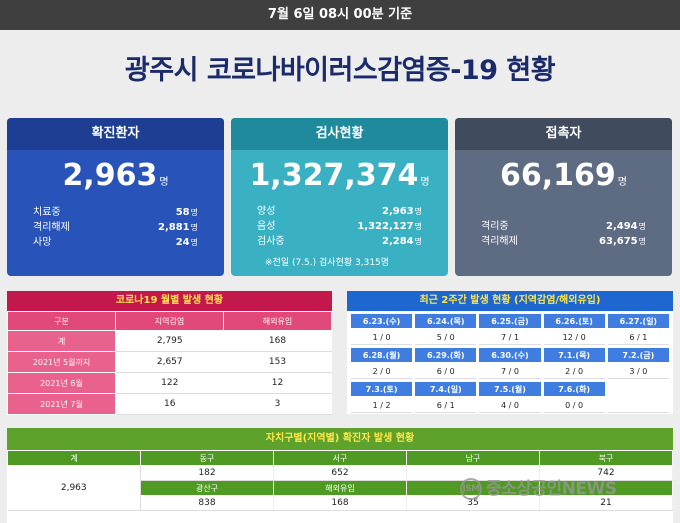 This screenshot has width=680, height=523. Describe the element at coordinates (115, 175) in the screenshot. I see `confirmed-total: 2,963 명` at that location.